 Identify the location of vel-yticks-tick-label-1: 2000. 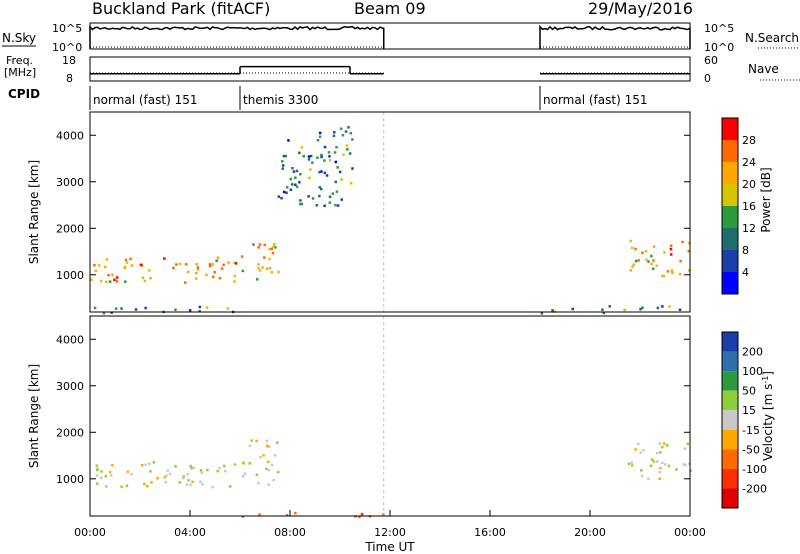
(70, 432).